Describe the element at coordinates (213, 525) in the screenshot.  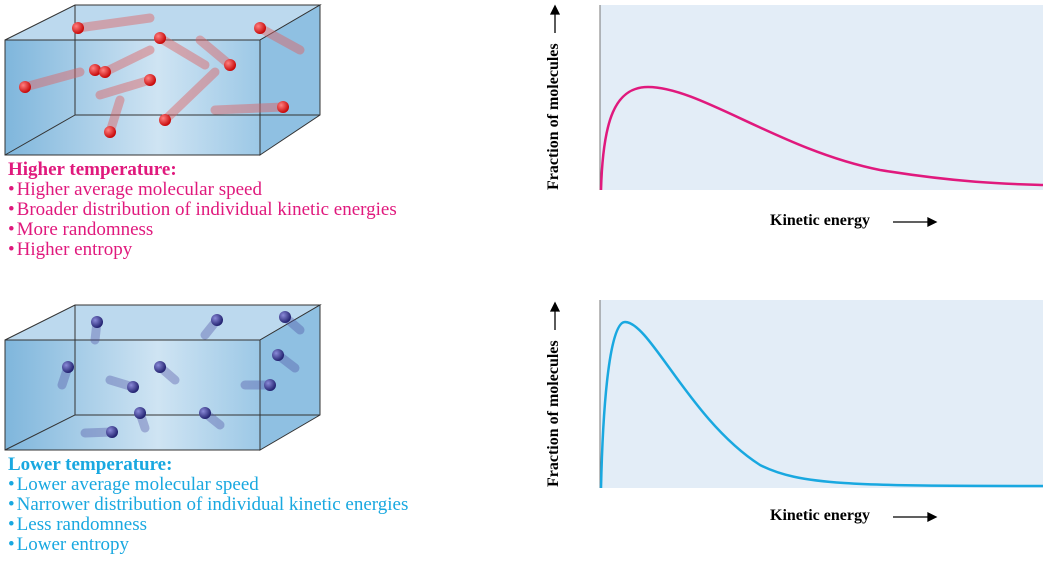
I see `bullet: Less randomness` at that location.